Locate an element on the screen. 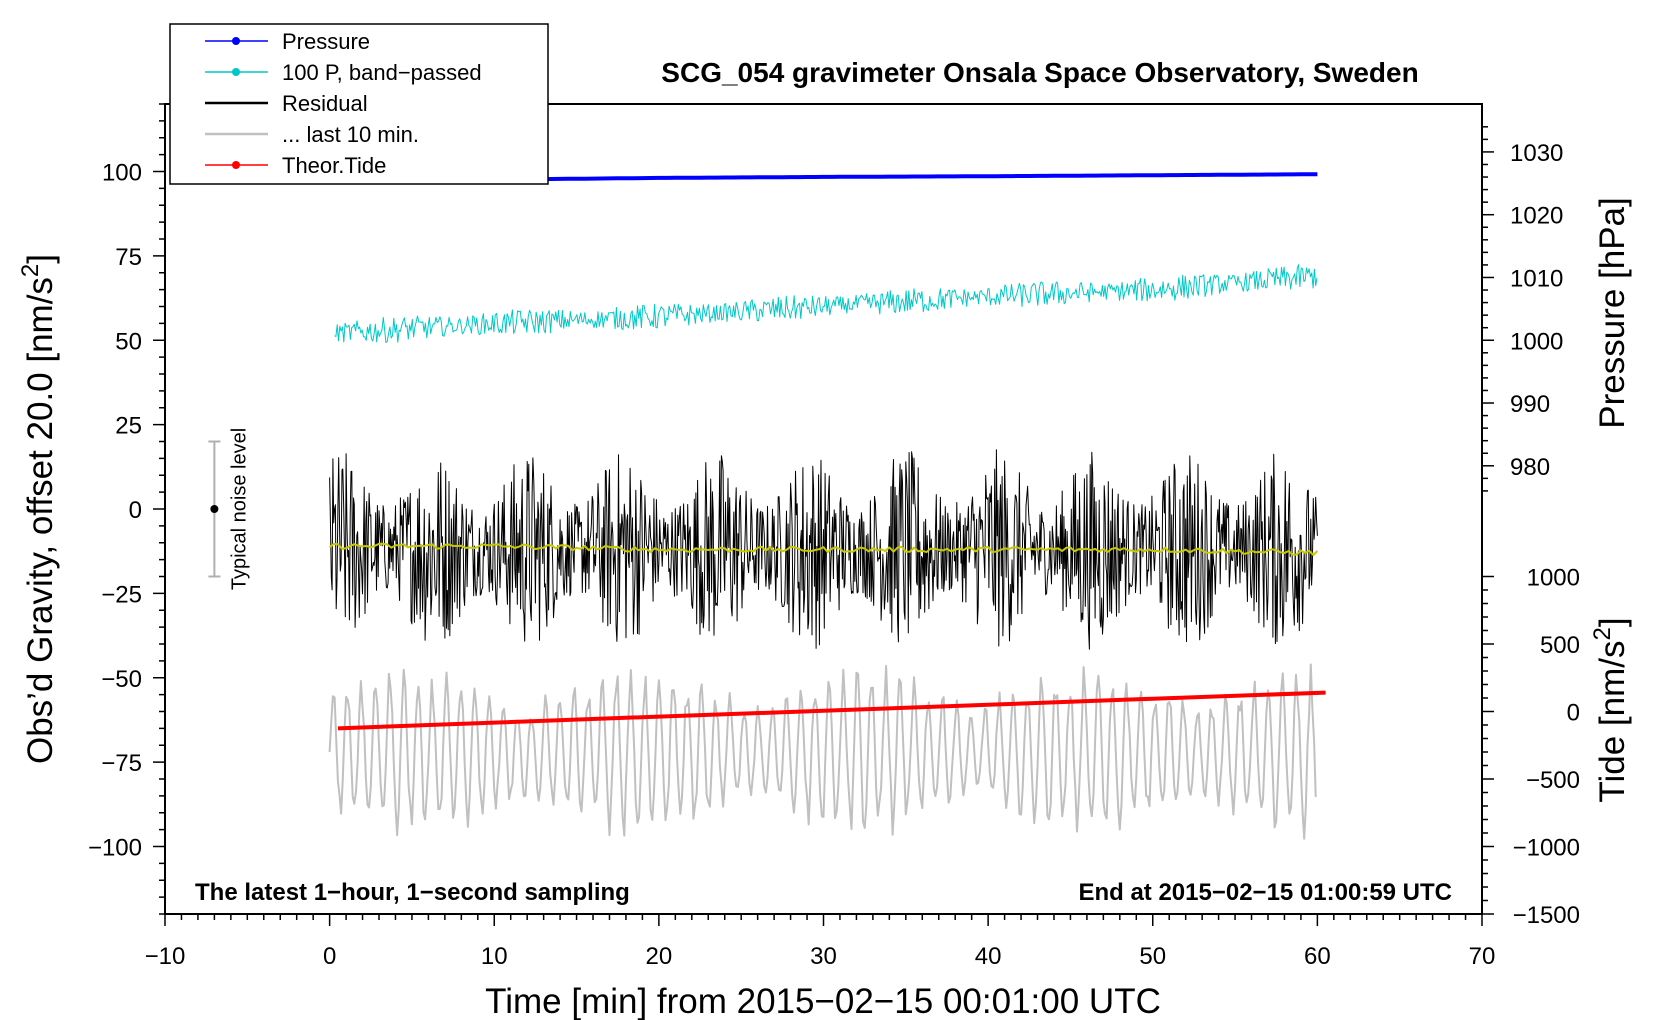 The height and width of the screenshot is (1020, 1660). series-band-passed-pressure is located at coordinates (826, 303).